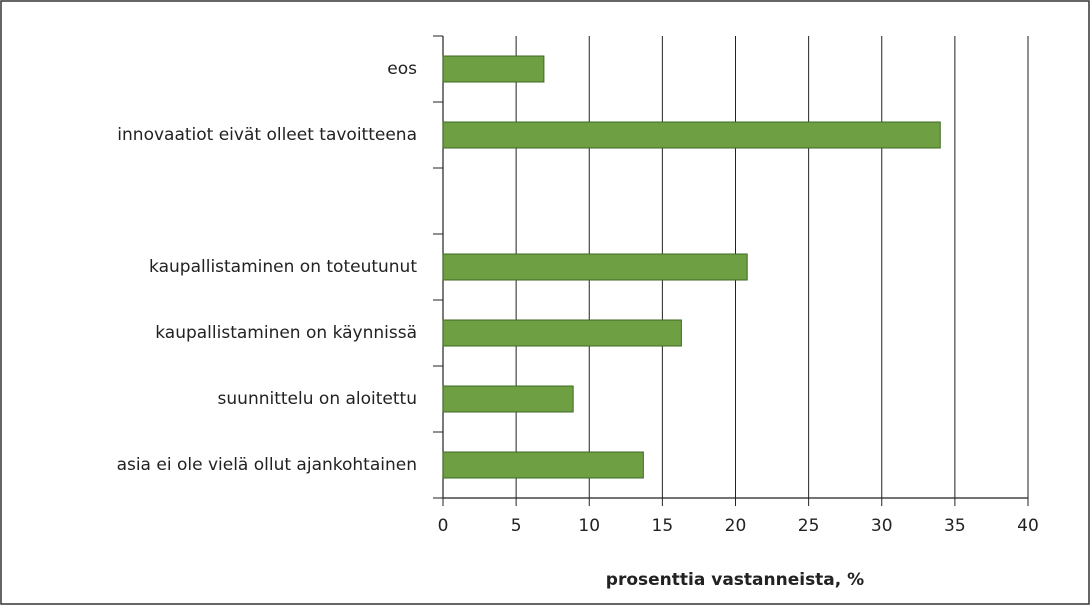 The width and height of the screenshot is (1090, 609). Describe the element at coordinates (286, 333) in the screenshot. I see `y-tick-label: kaupallistaminen on käynnissä` at that location.